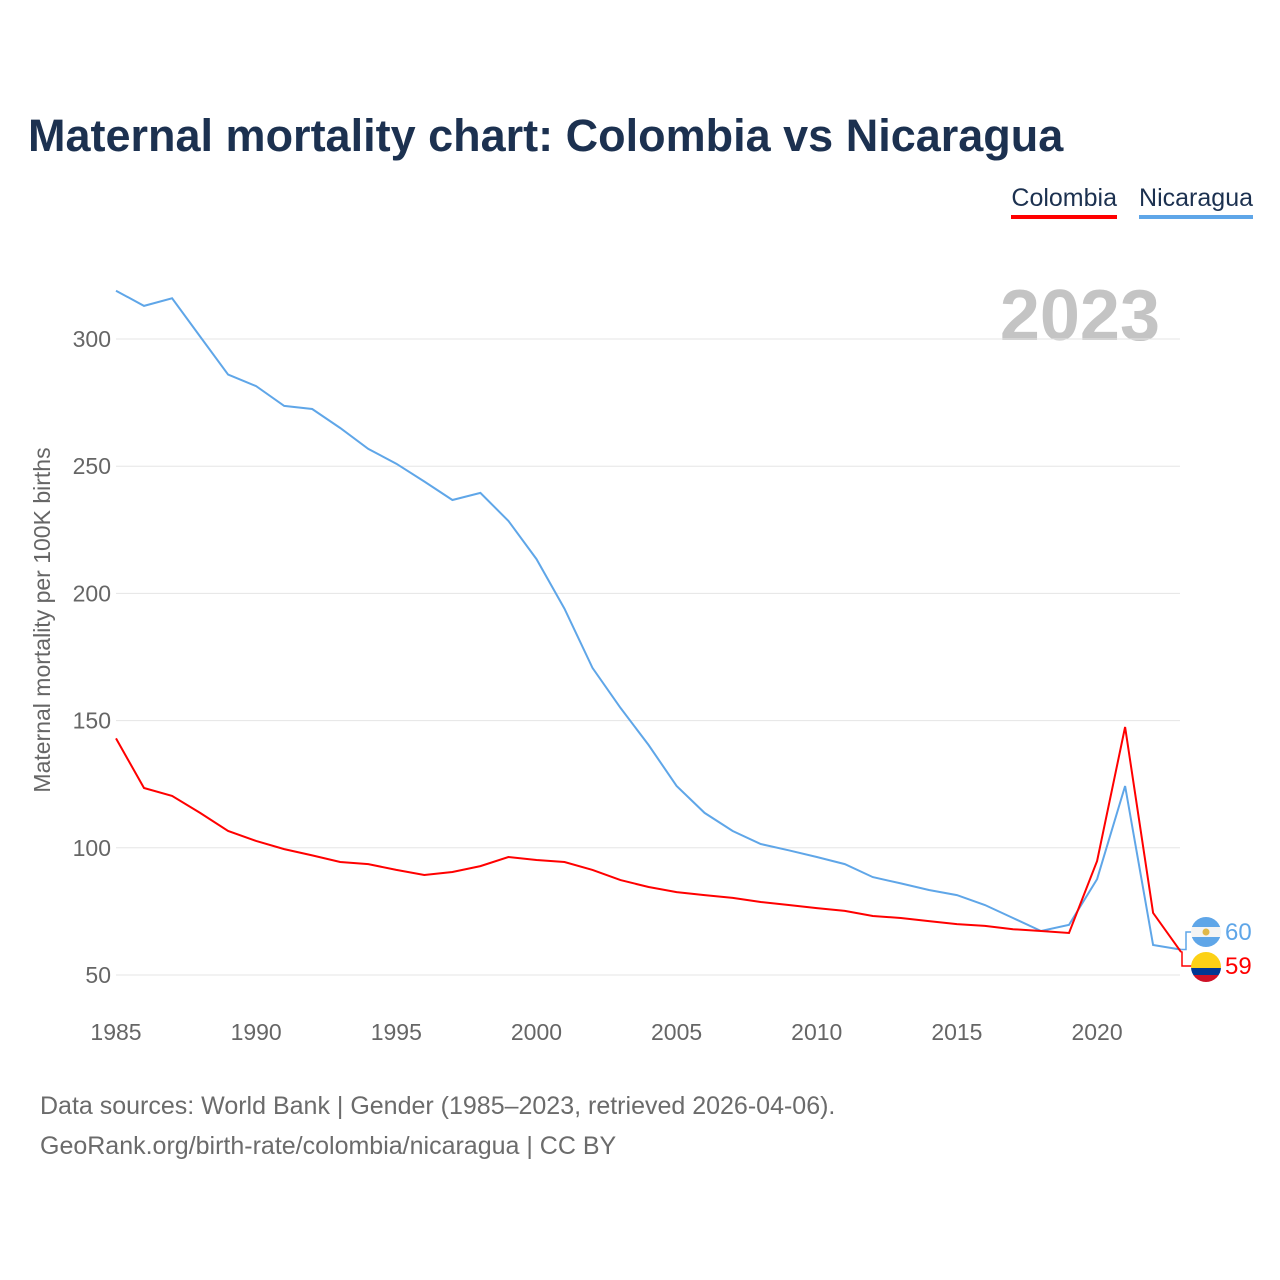  What do you see at coordinates (92, 339) in the screenshot?
I see `y-tick-label: 300` at bounding box center [92, 339].